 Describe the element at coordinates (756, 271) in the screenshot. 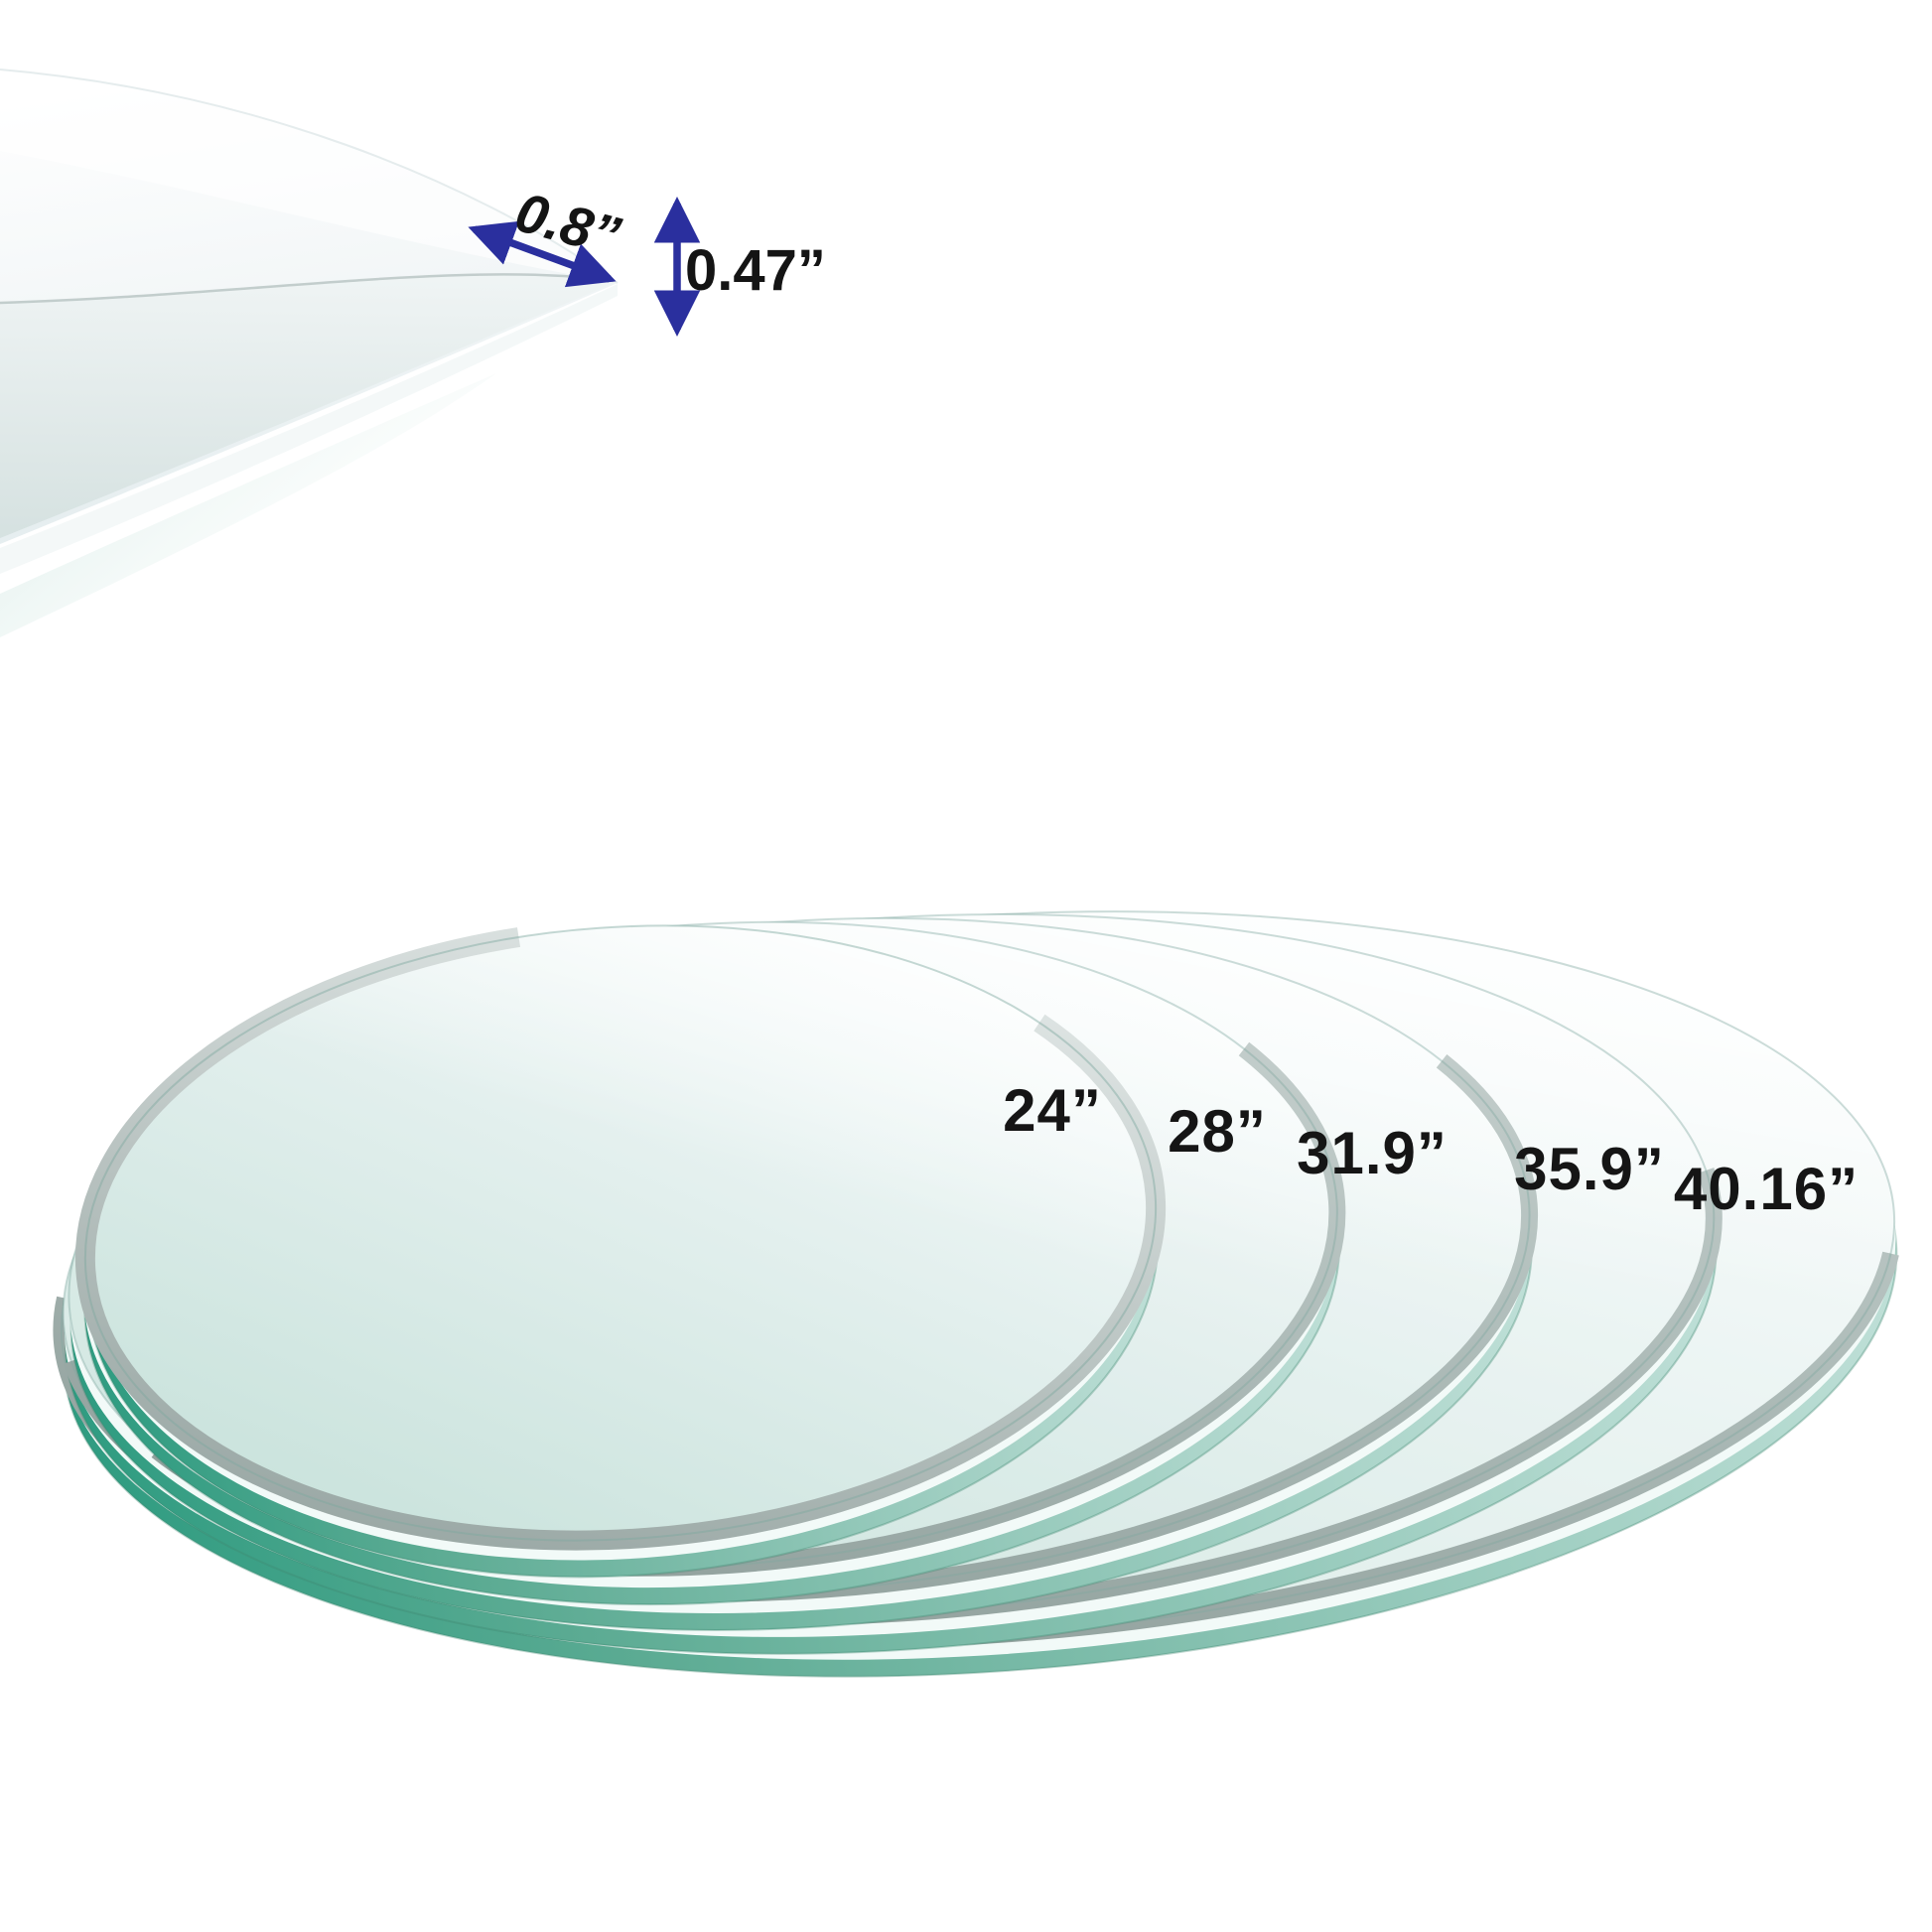

I see `thickness-label: 0.47”` at that location.